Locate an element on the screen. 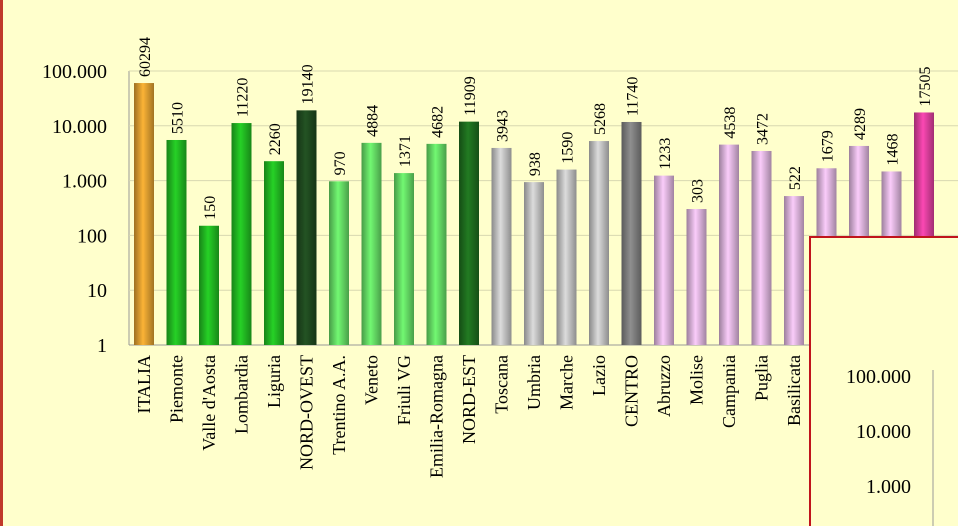 This screenshot has width=958, height=526. y-tick-label: 10 is located at coordinates (97, 291).